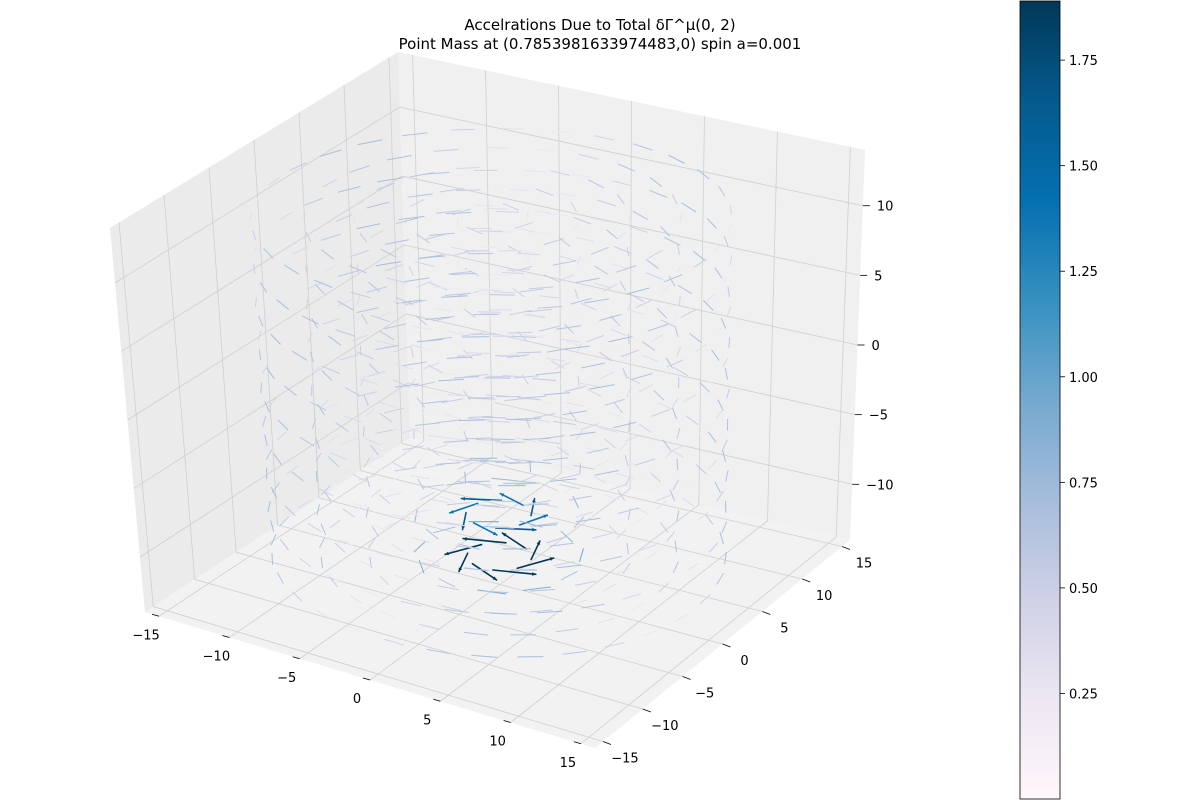 The image size is (1200, 800). I want to click on z-tick-label: 0, so click(876, 346).